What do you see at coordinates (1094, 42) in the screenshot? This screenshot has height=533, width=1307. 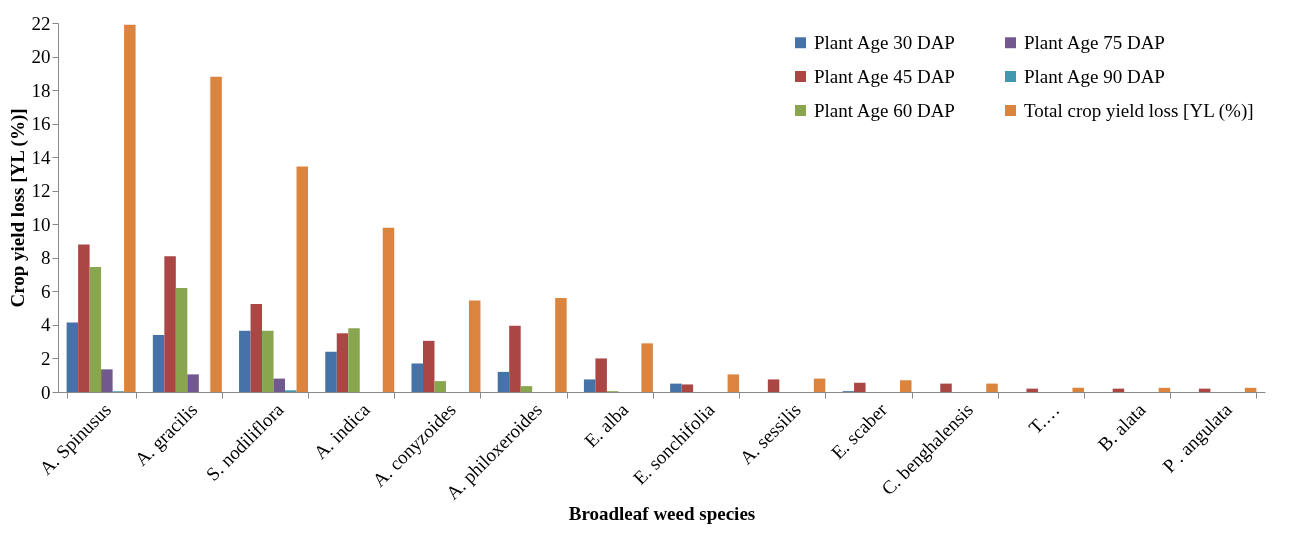 I see `legend-label: Plant Age 75 DAP` at bounding box center [1094, 42].